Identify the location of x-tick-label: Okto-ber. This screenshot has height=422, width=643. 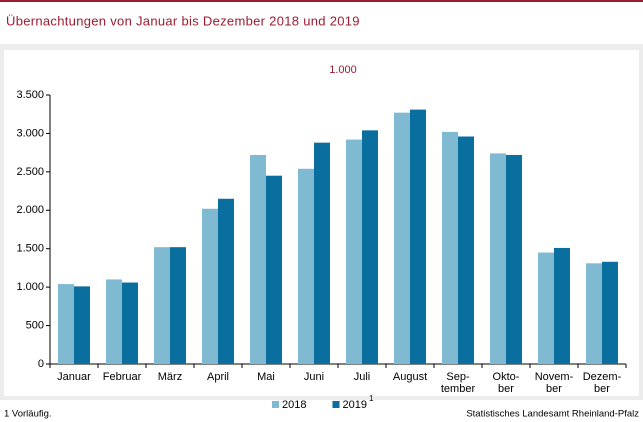
(506, 383).